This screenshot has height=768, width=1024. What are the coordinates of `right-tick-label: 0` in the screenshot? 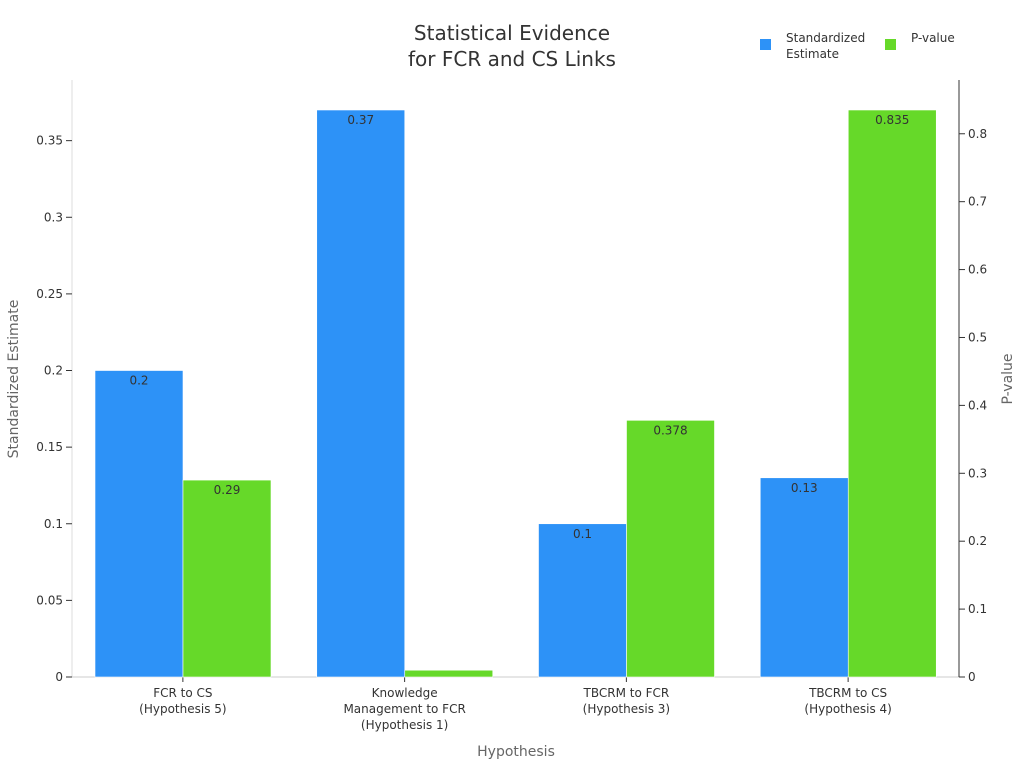 It's located at (972, 677).